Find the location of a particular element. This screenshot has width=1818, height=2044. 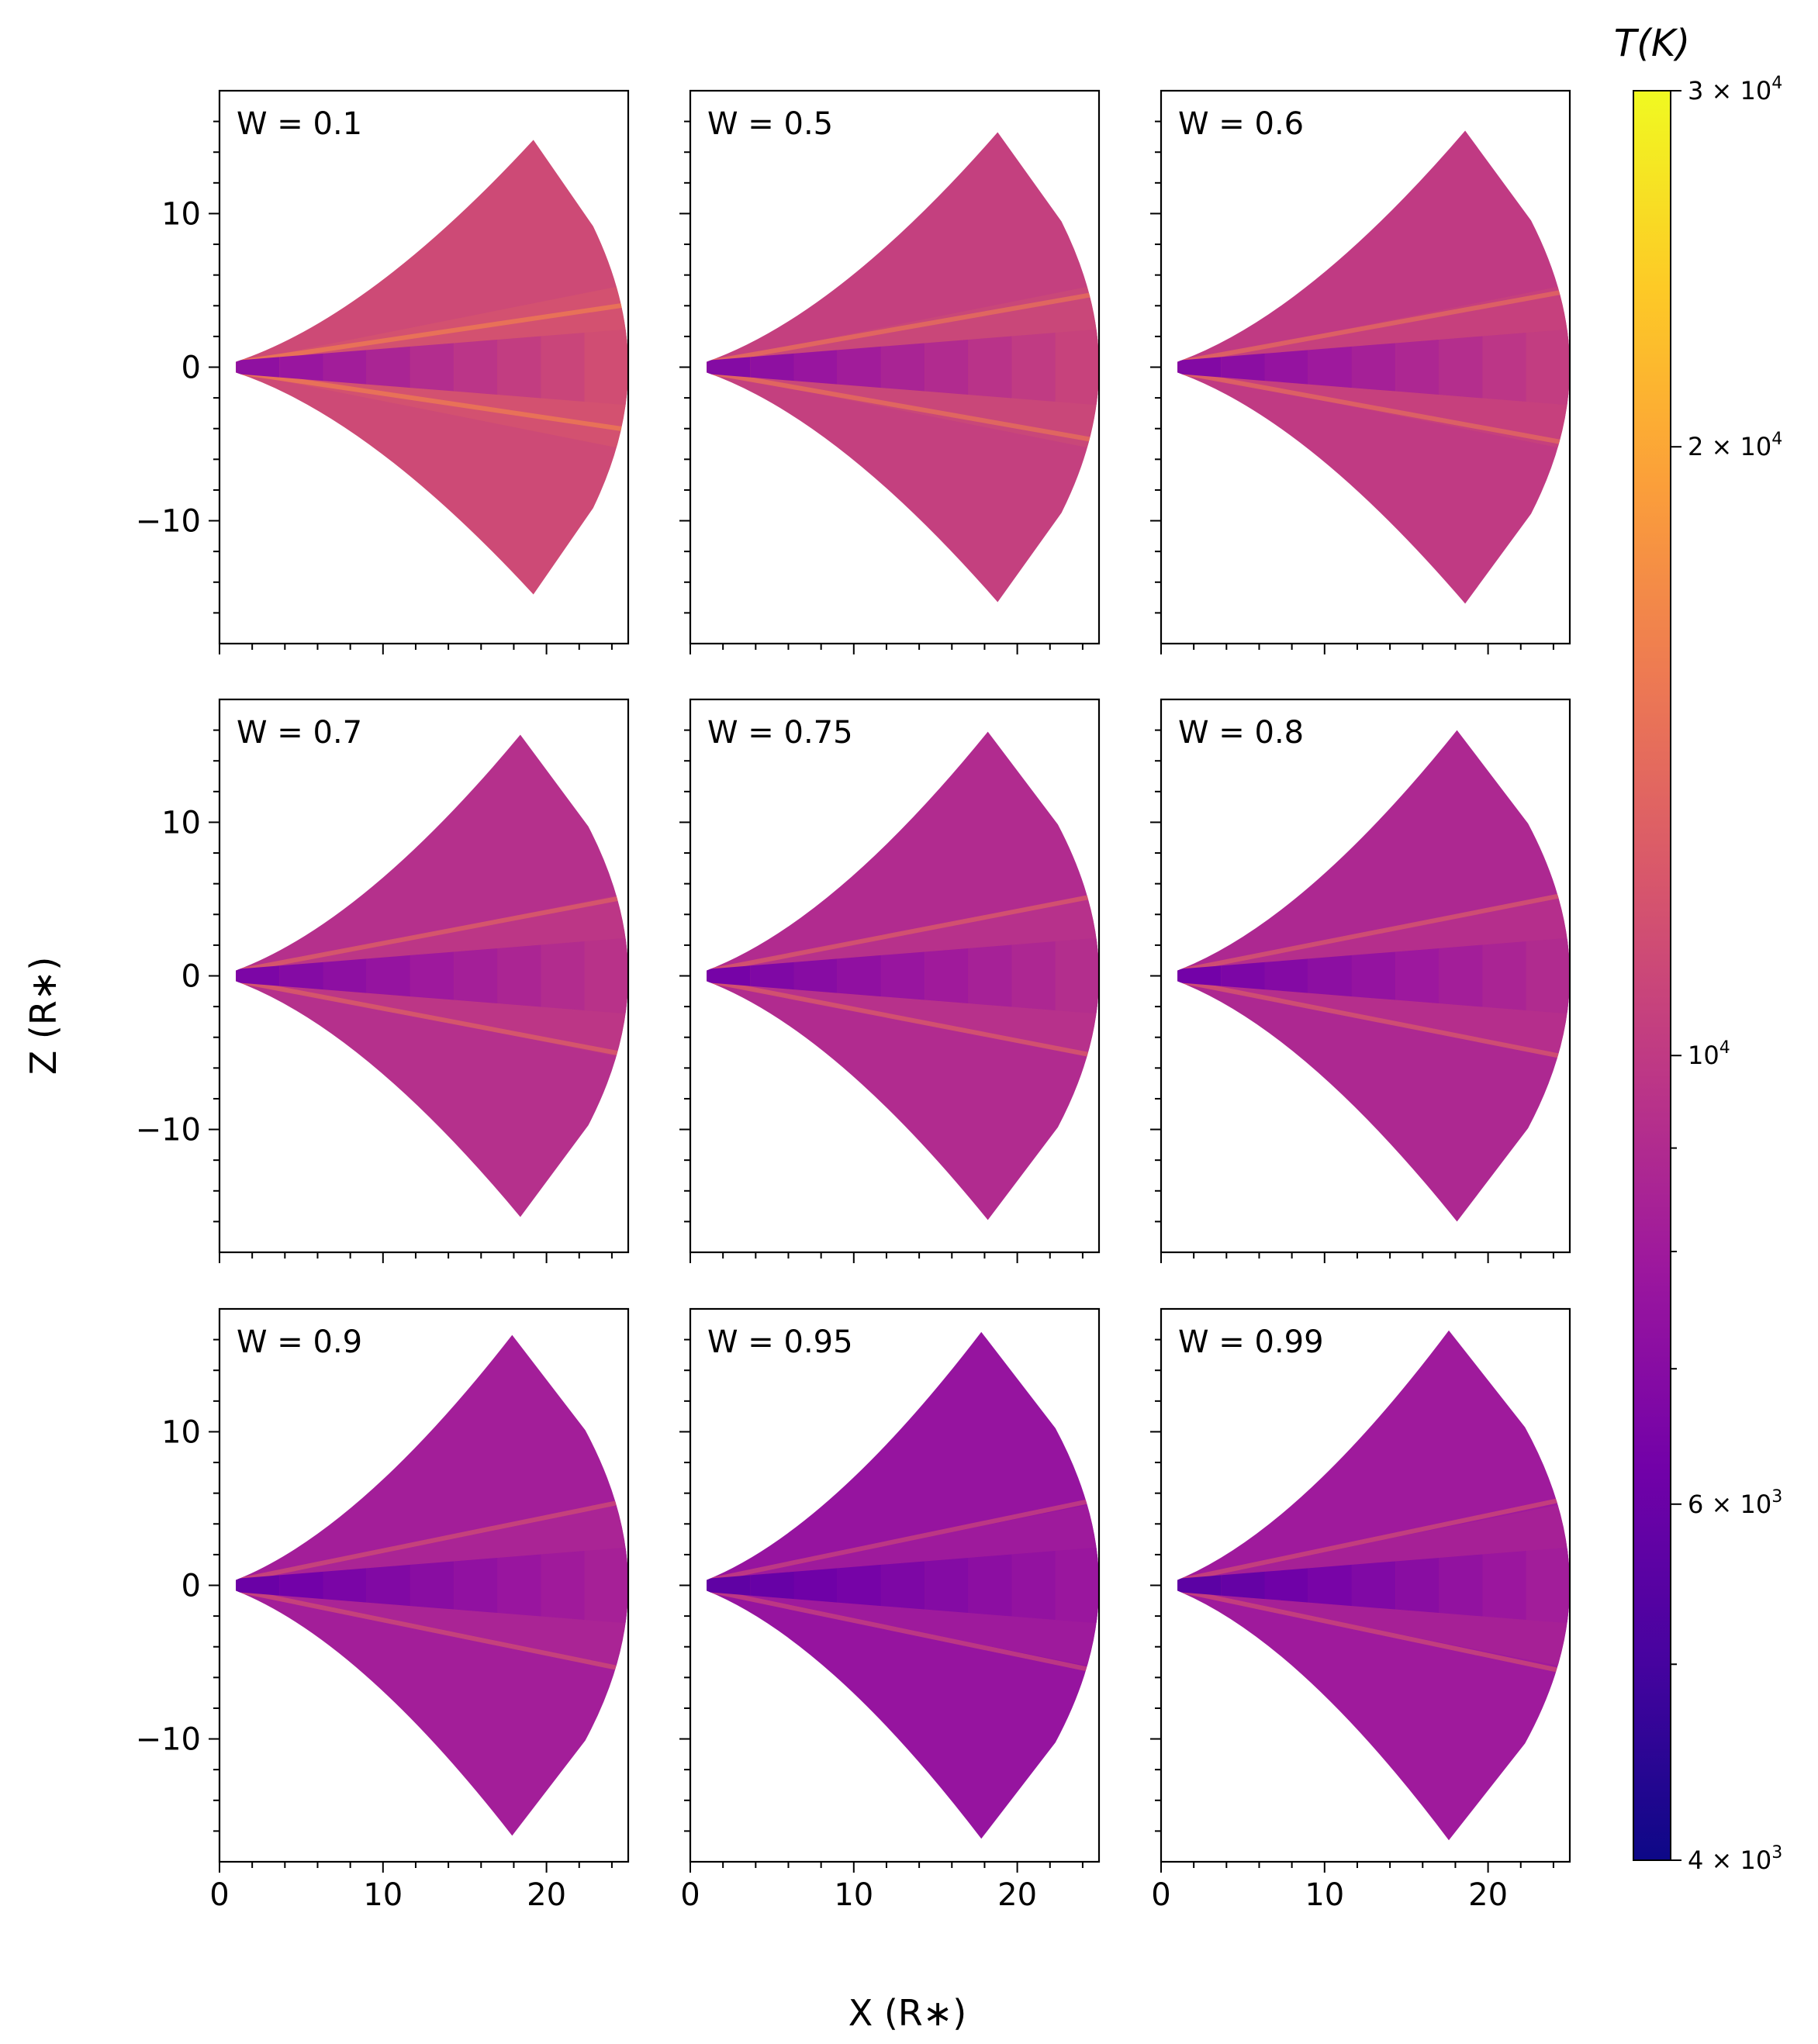

panel: W = 0.5 is located at coordinates (890, 371).